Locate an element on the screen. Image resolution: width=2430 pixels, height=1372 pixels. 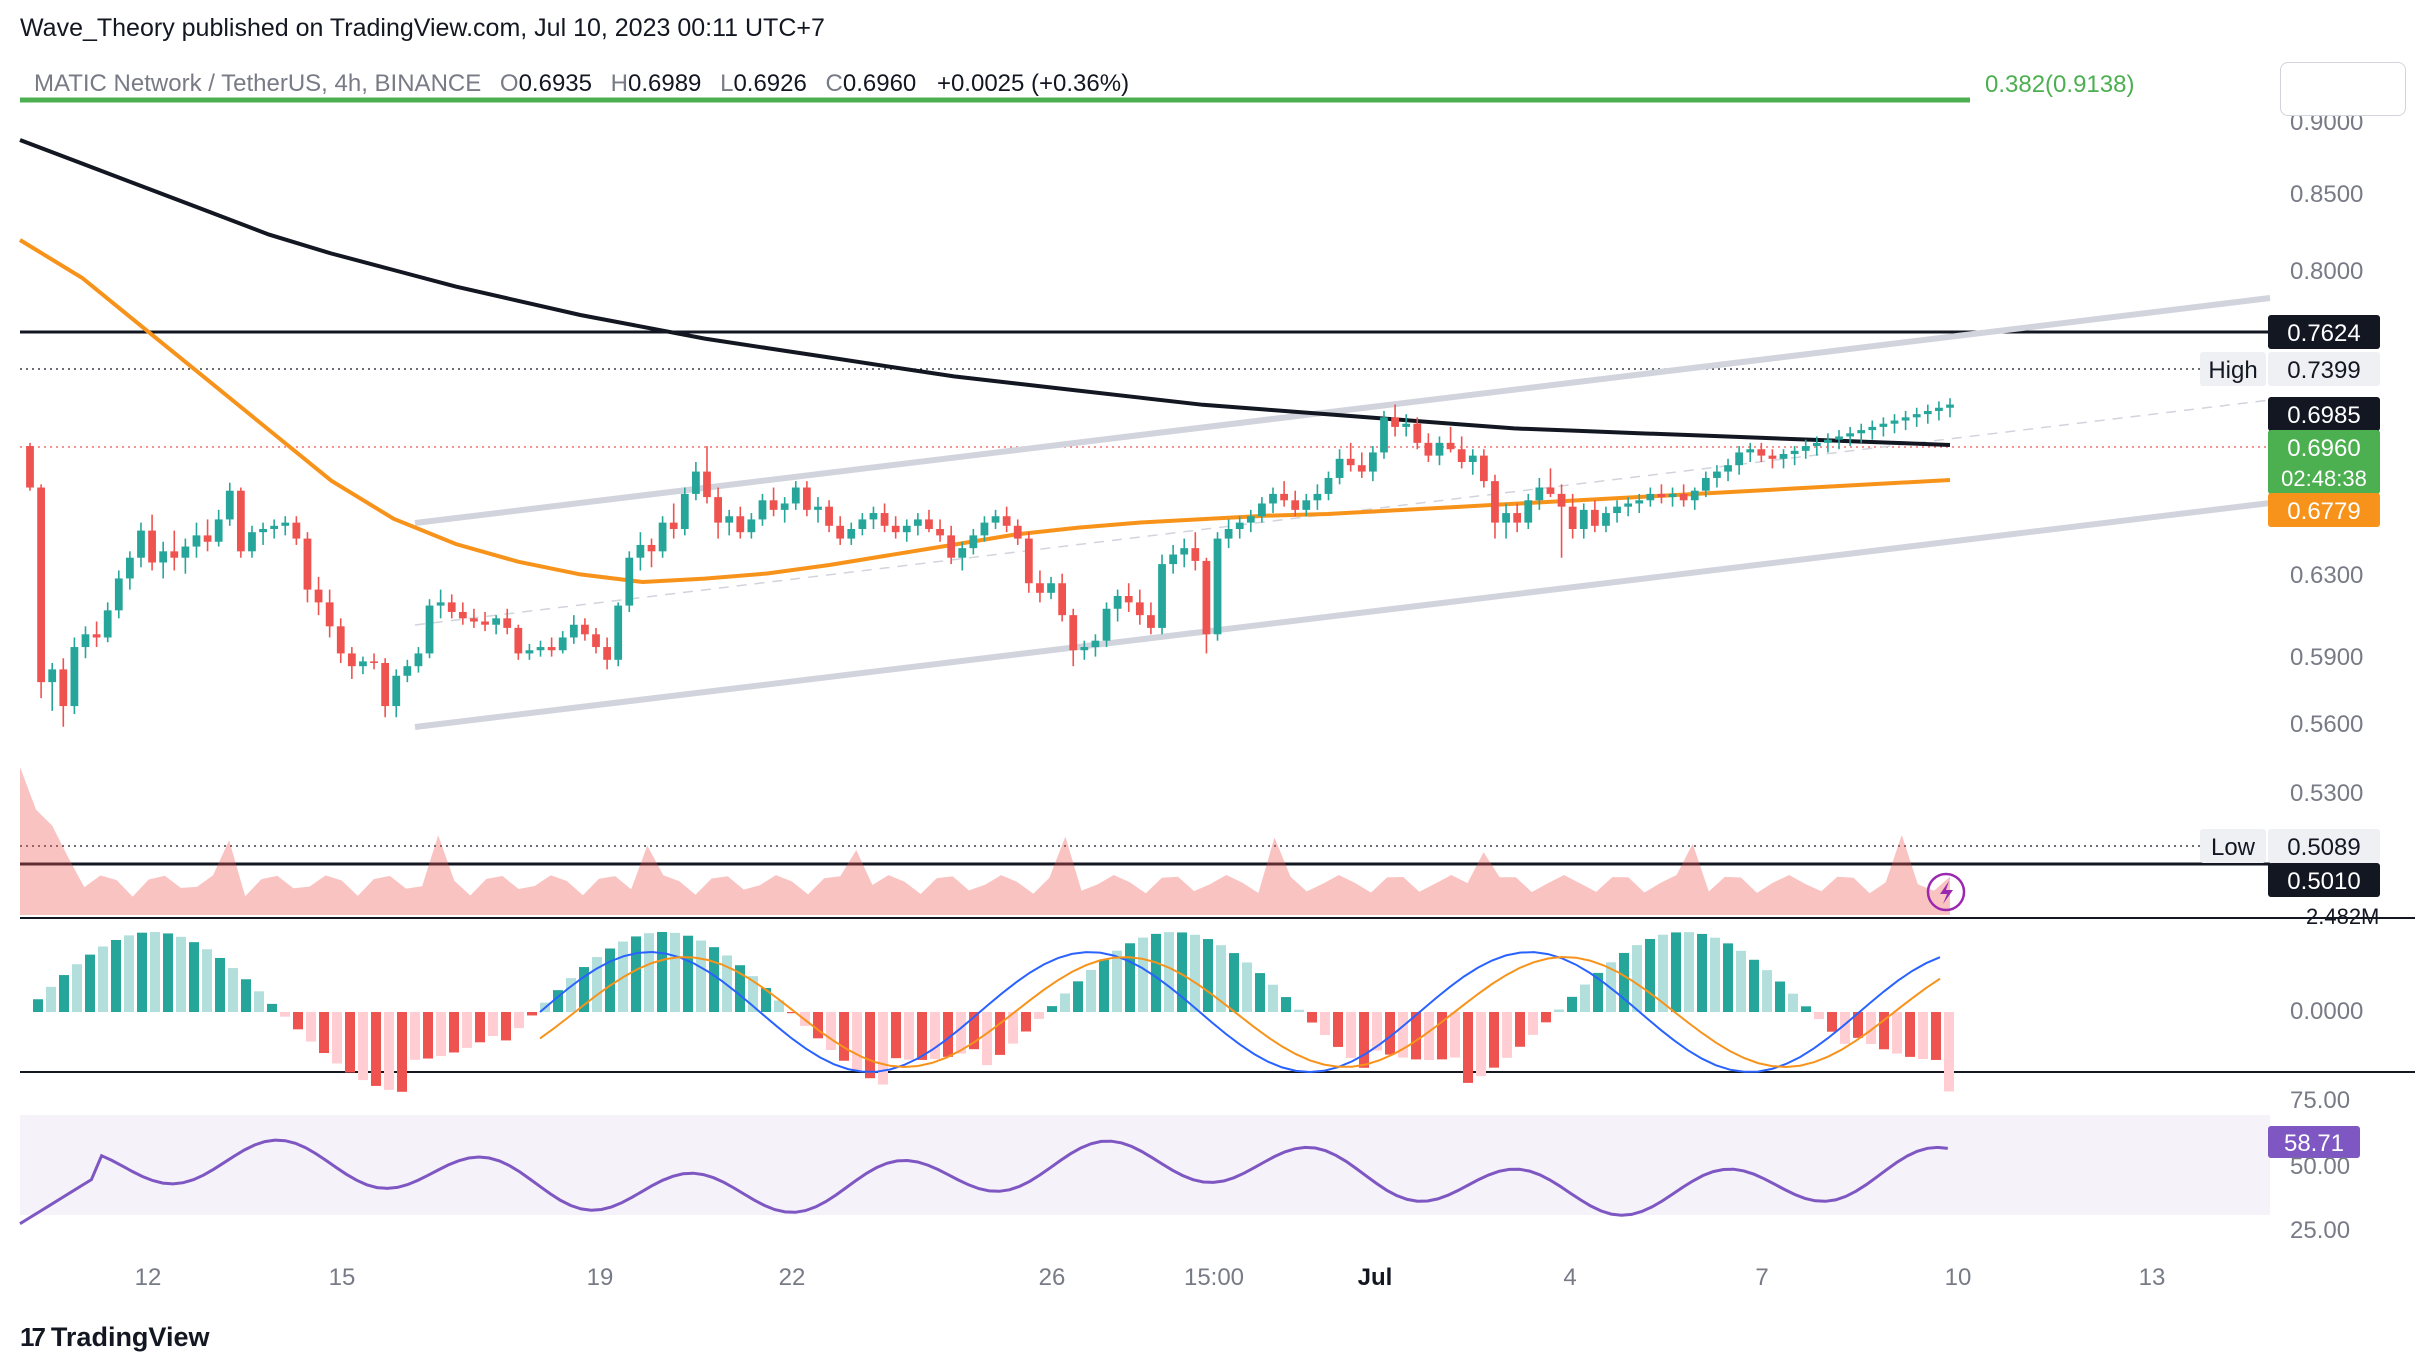
tradingview-brand: 17 TradingView is located at coordinates (114, 1337).